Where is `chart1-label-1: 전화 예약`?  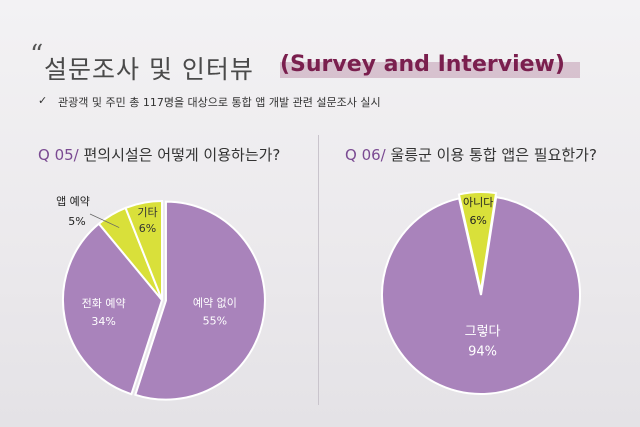 chart1-label-1: 전화 예약 is located at coordinates (104, 303).